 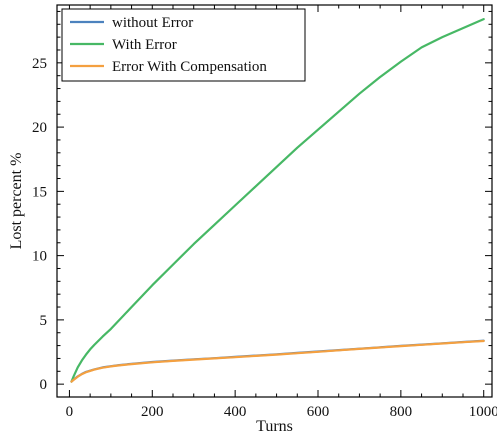 What do you see at coordinates (274, 426) in the screenshot?
I see `x-axis-label: Turns` at bounding box center [274, 426].